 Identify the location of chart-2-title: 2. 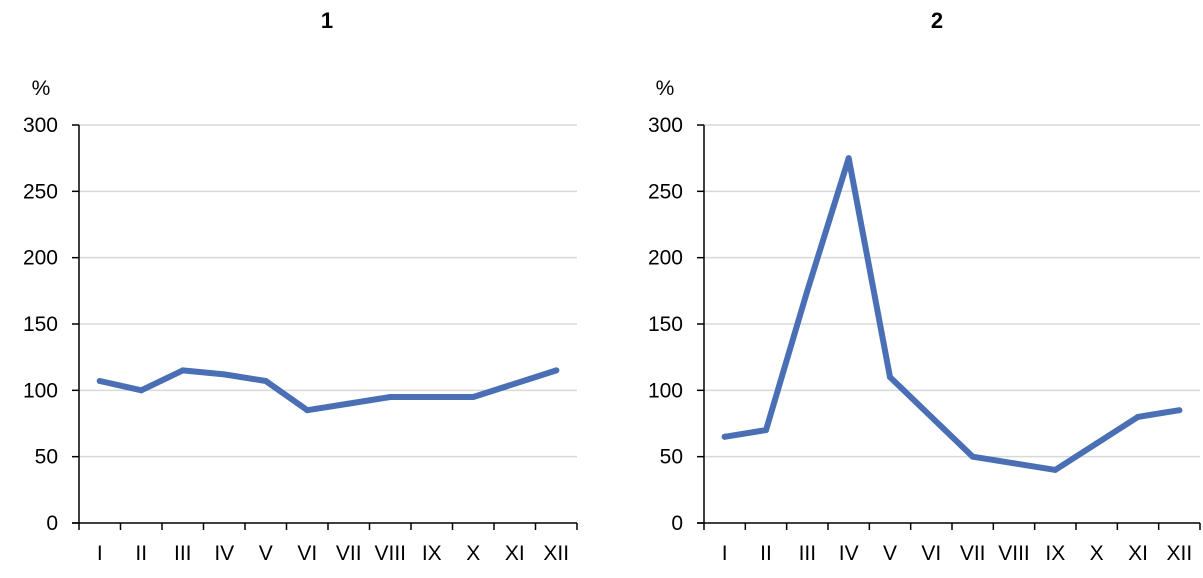
(937, 20).